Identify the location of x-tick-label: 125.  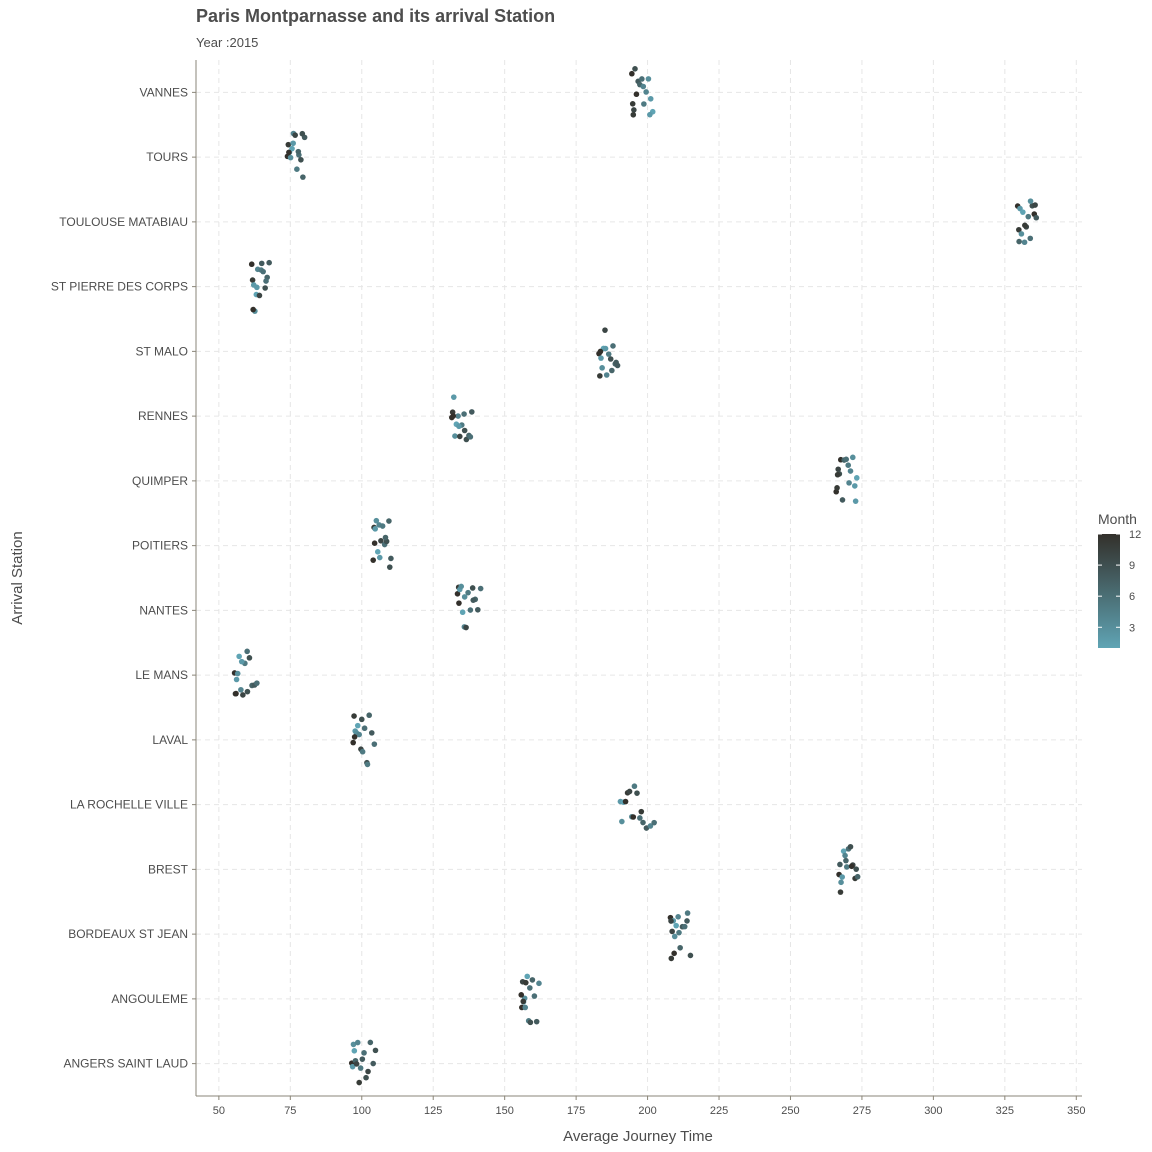
(433, 1111).